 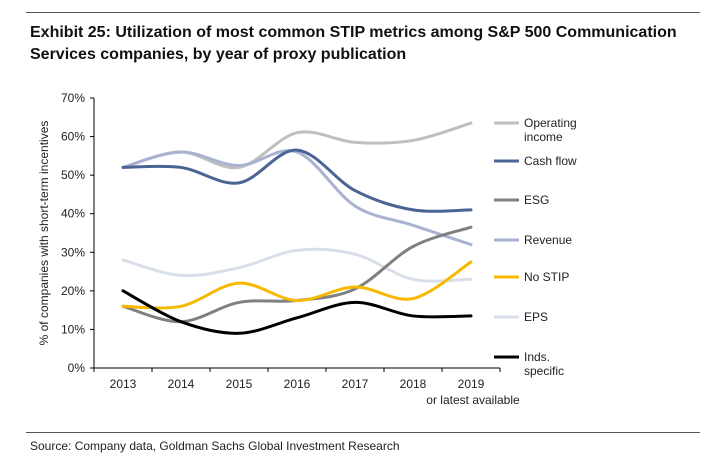 I want to click on y-tick-label: 50%, so click(x=73, y=175).